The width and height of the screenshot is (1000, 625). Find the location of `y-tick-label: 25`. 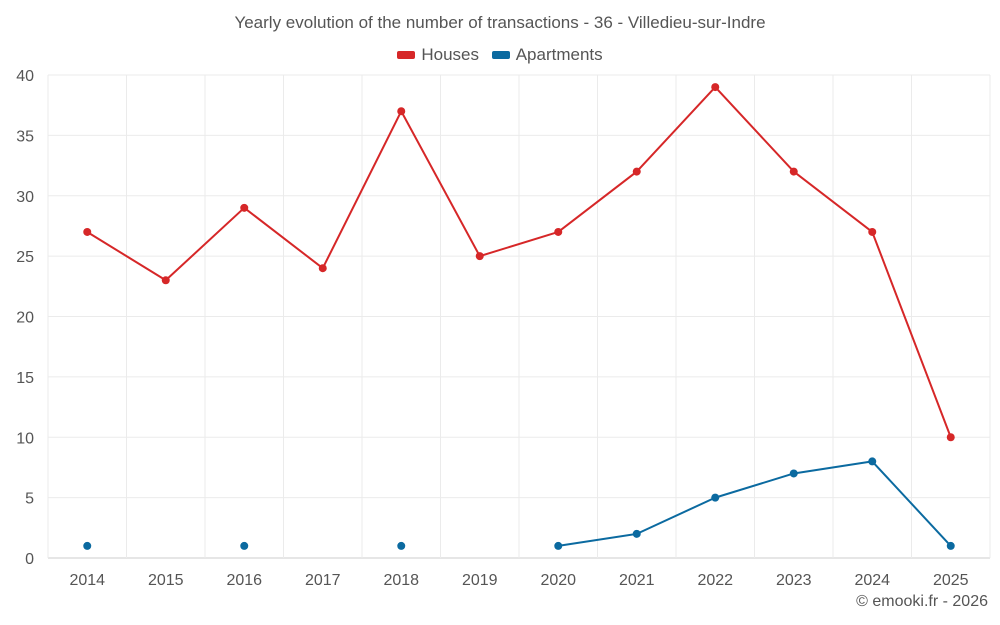

y-tick-label: 25 is located at coordinates (25, 257).